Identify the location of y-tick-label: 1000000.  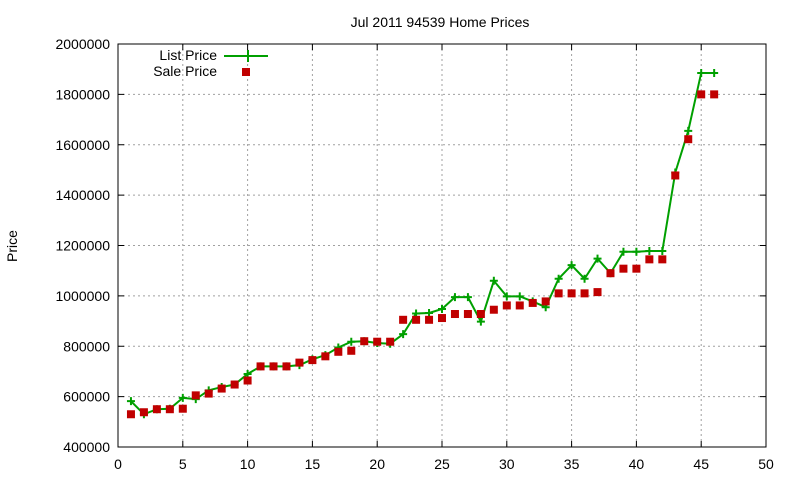
(82, 296).